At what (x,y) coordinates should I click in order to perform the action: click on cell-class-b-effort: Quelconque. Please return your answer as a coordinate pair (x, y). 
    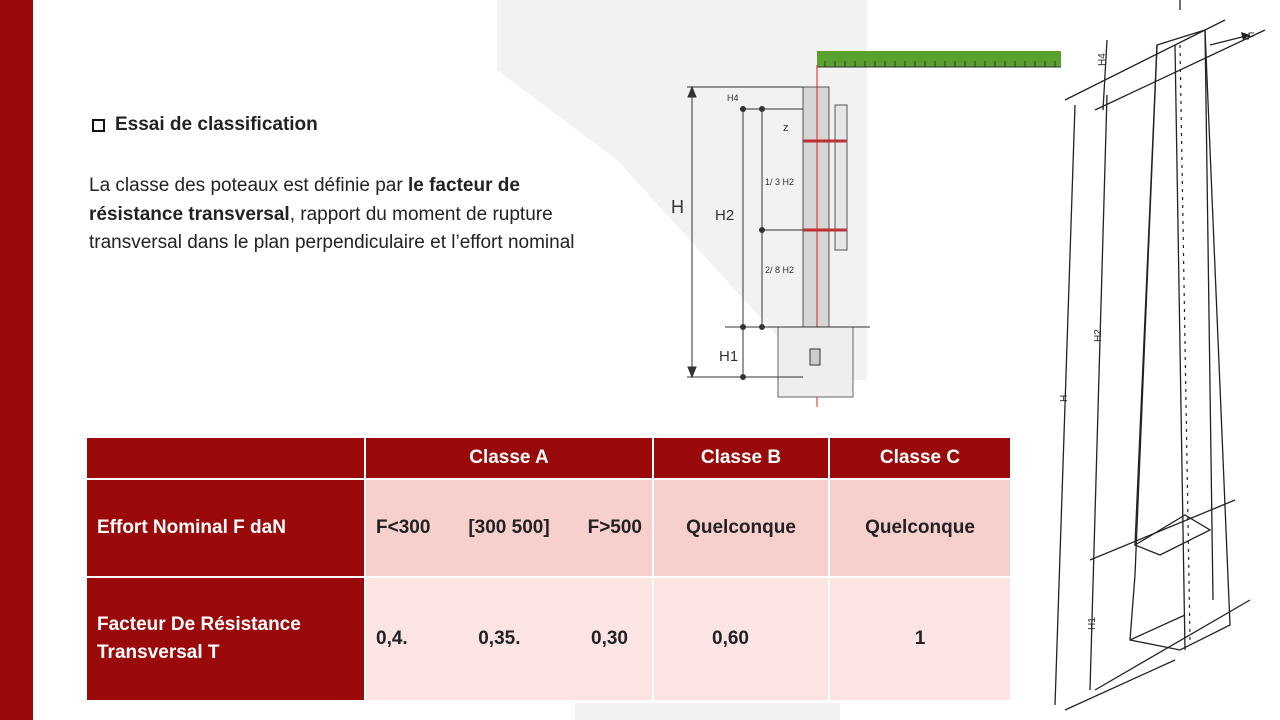
    Looking at the image, I should click on (741, 528).